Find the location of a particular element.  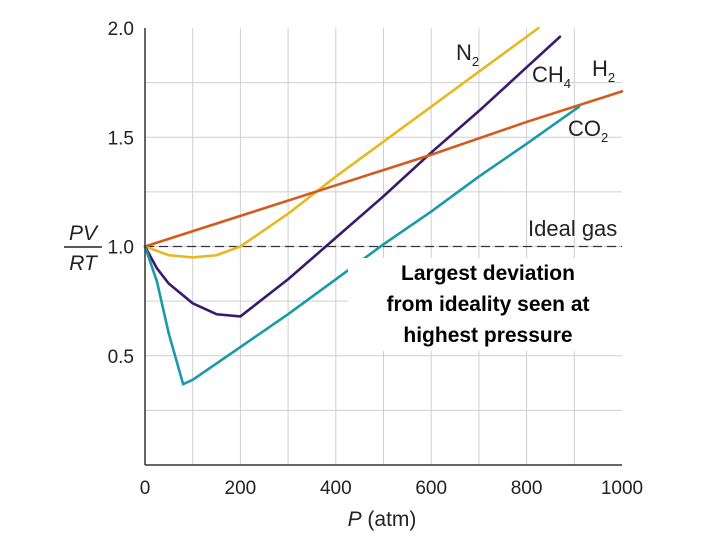

x-axis-label: P (atm) is located at coordinates (382, 519).